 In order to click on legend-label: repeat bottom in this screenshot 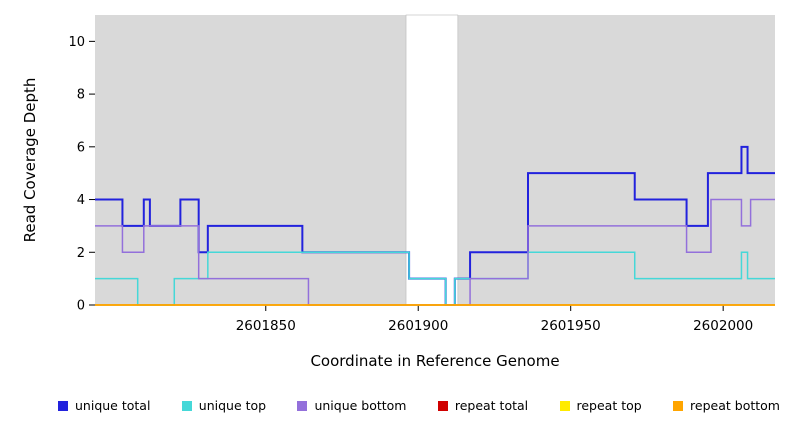, I will do `click(735, 405)`.